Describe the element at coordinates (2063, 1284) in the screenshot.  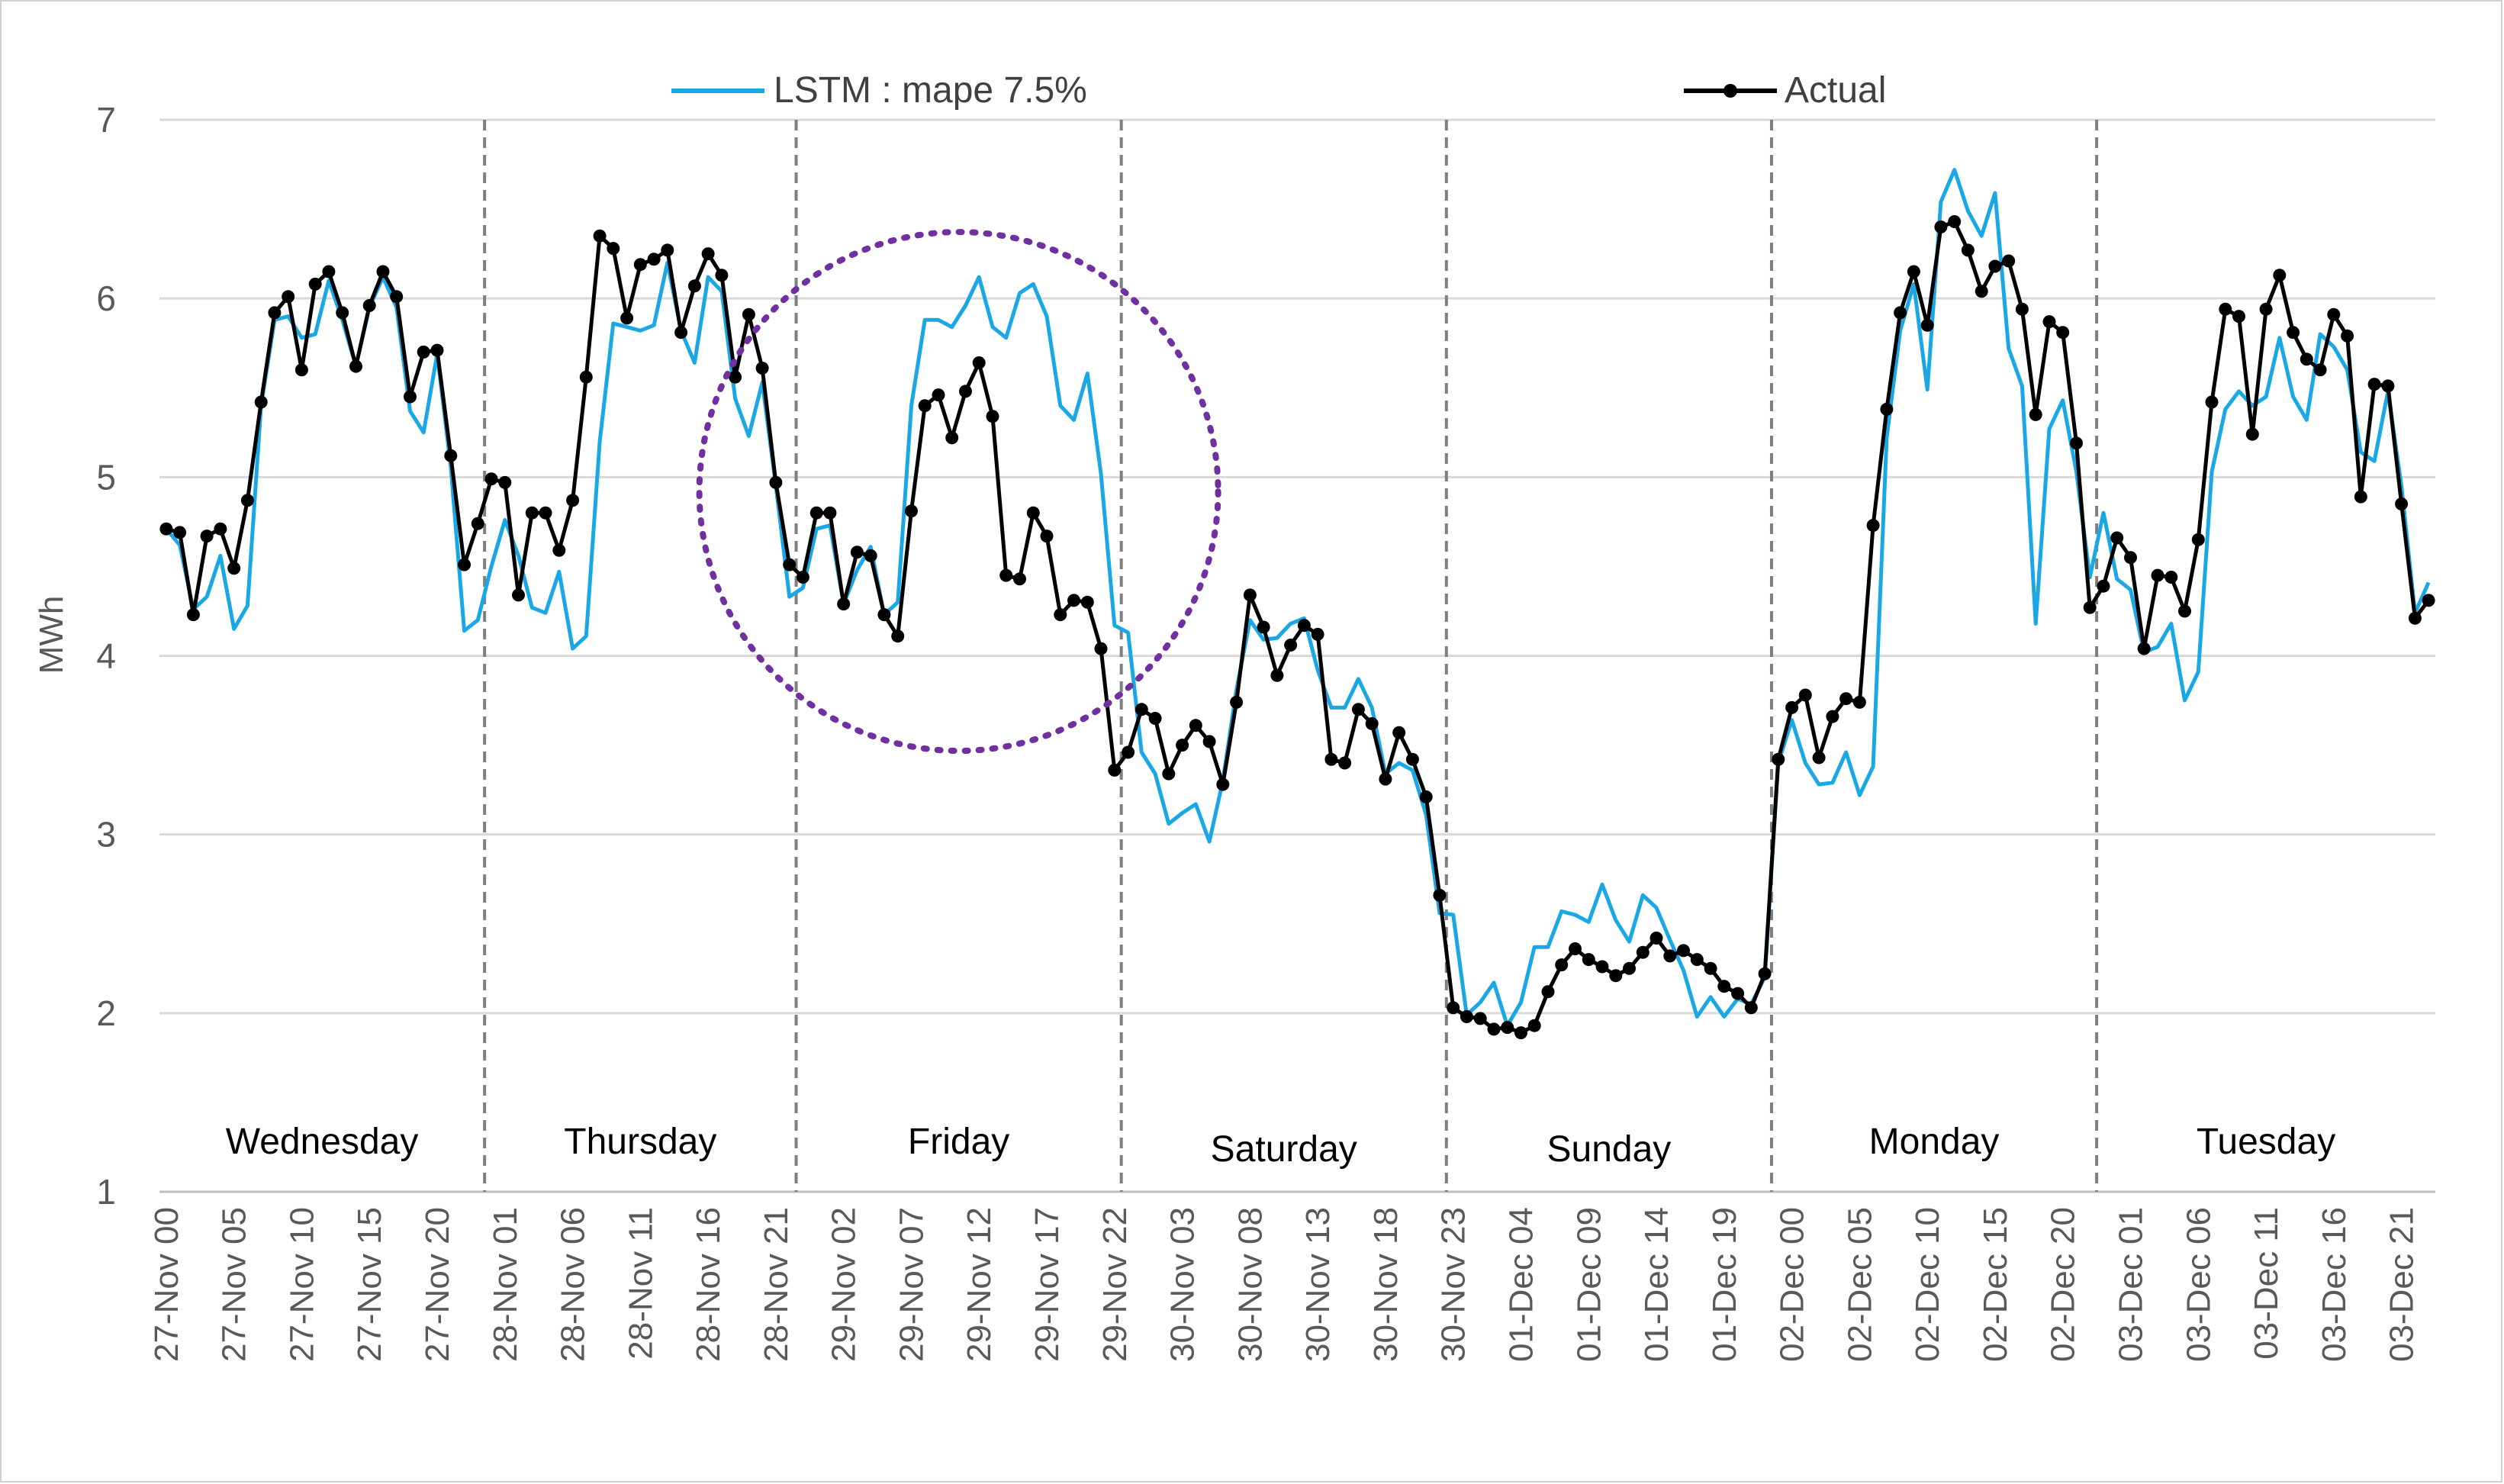
I see `x-tick-label: 02-Dec 20` at that location.